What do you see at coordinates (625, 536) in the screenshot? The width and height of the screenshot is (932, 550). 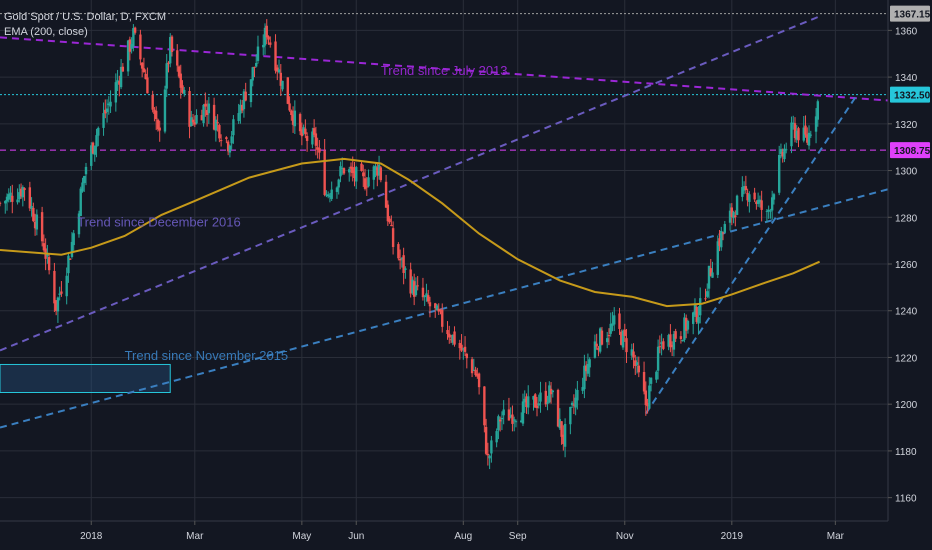 I see `time-tick-label: Nov` at bounding box center [625, 536].